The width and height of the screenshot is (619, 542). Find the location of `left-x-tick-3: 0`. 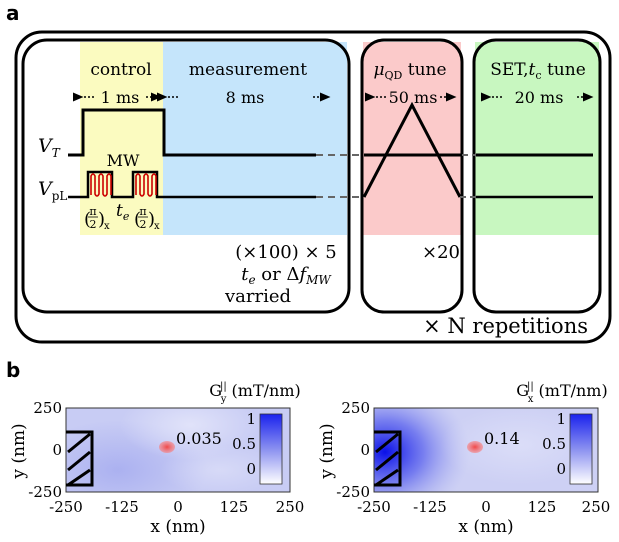

left-x-tick-3: 0 is located at coordinates (178, 507).